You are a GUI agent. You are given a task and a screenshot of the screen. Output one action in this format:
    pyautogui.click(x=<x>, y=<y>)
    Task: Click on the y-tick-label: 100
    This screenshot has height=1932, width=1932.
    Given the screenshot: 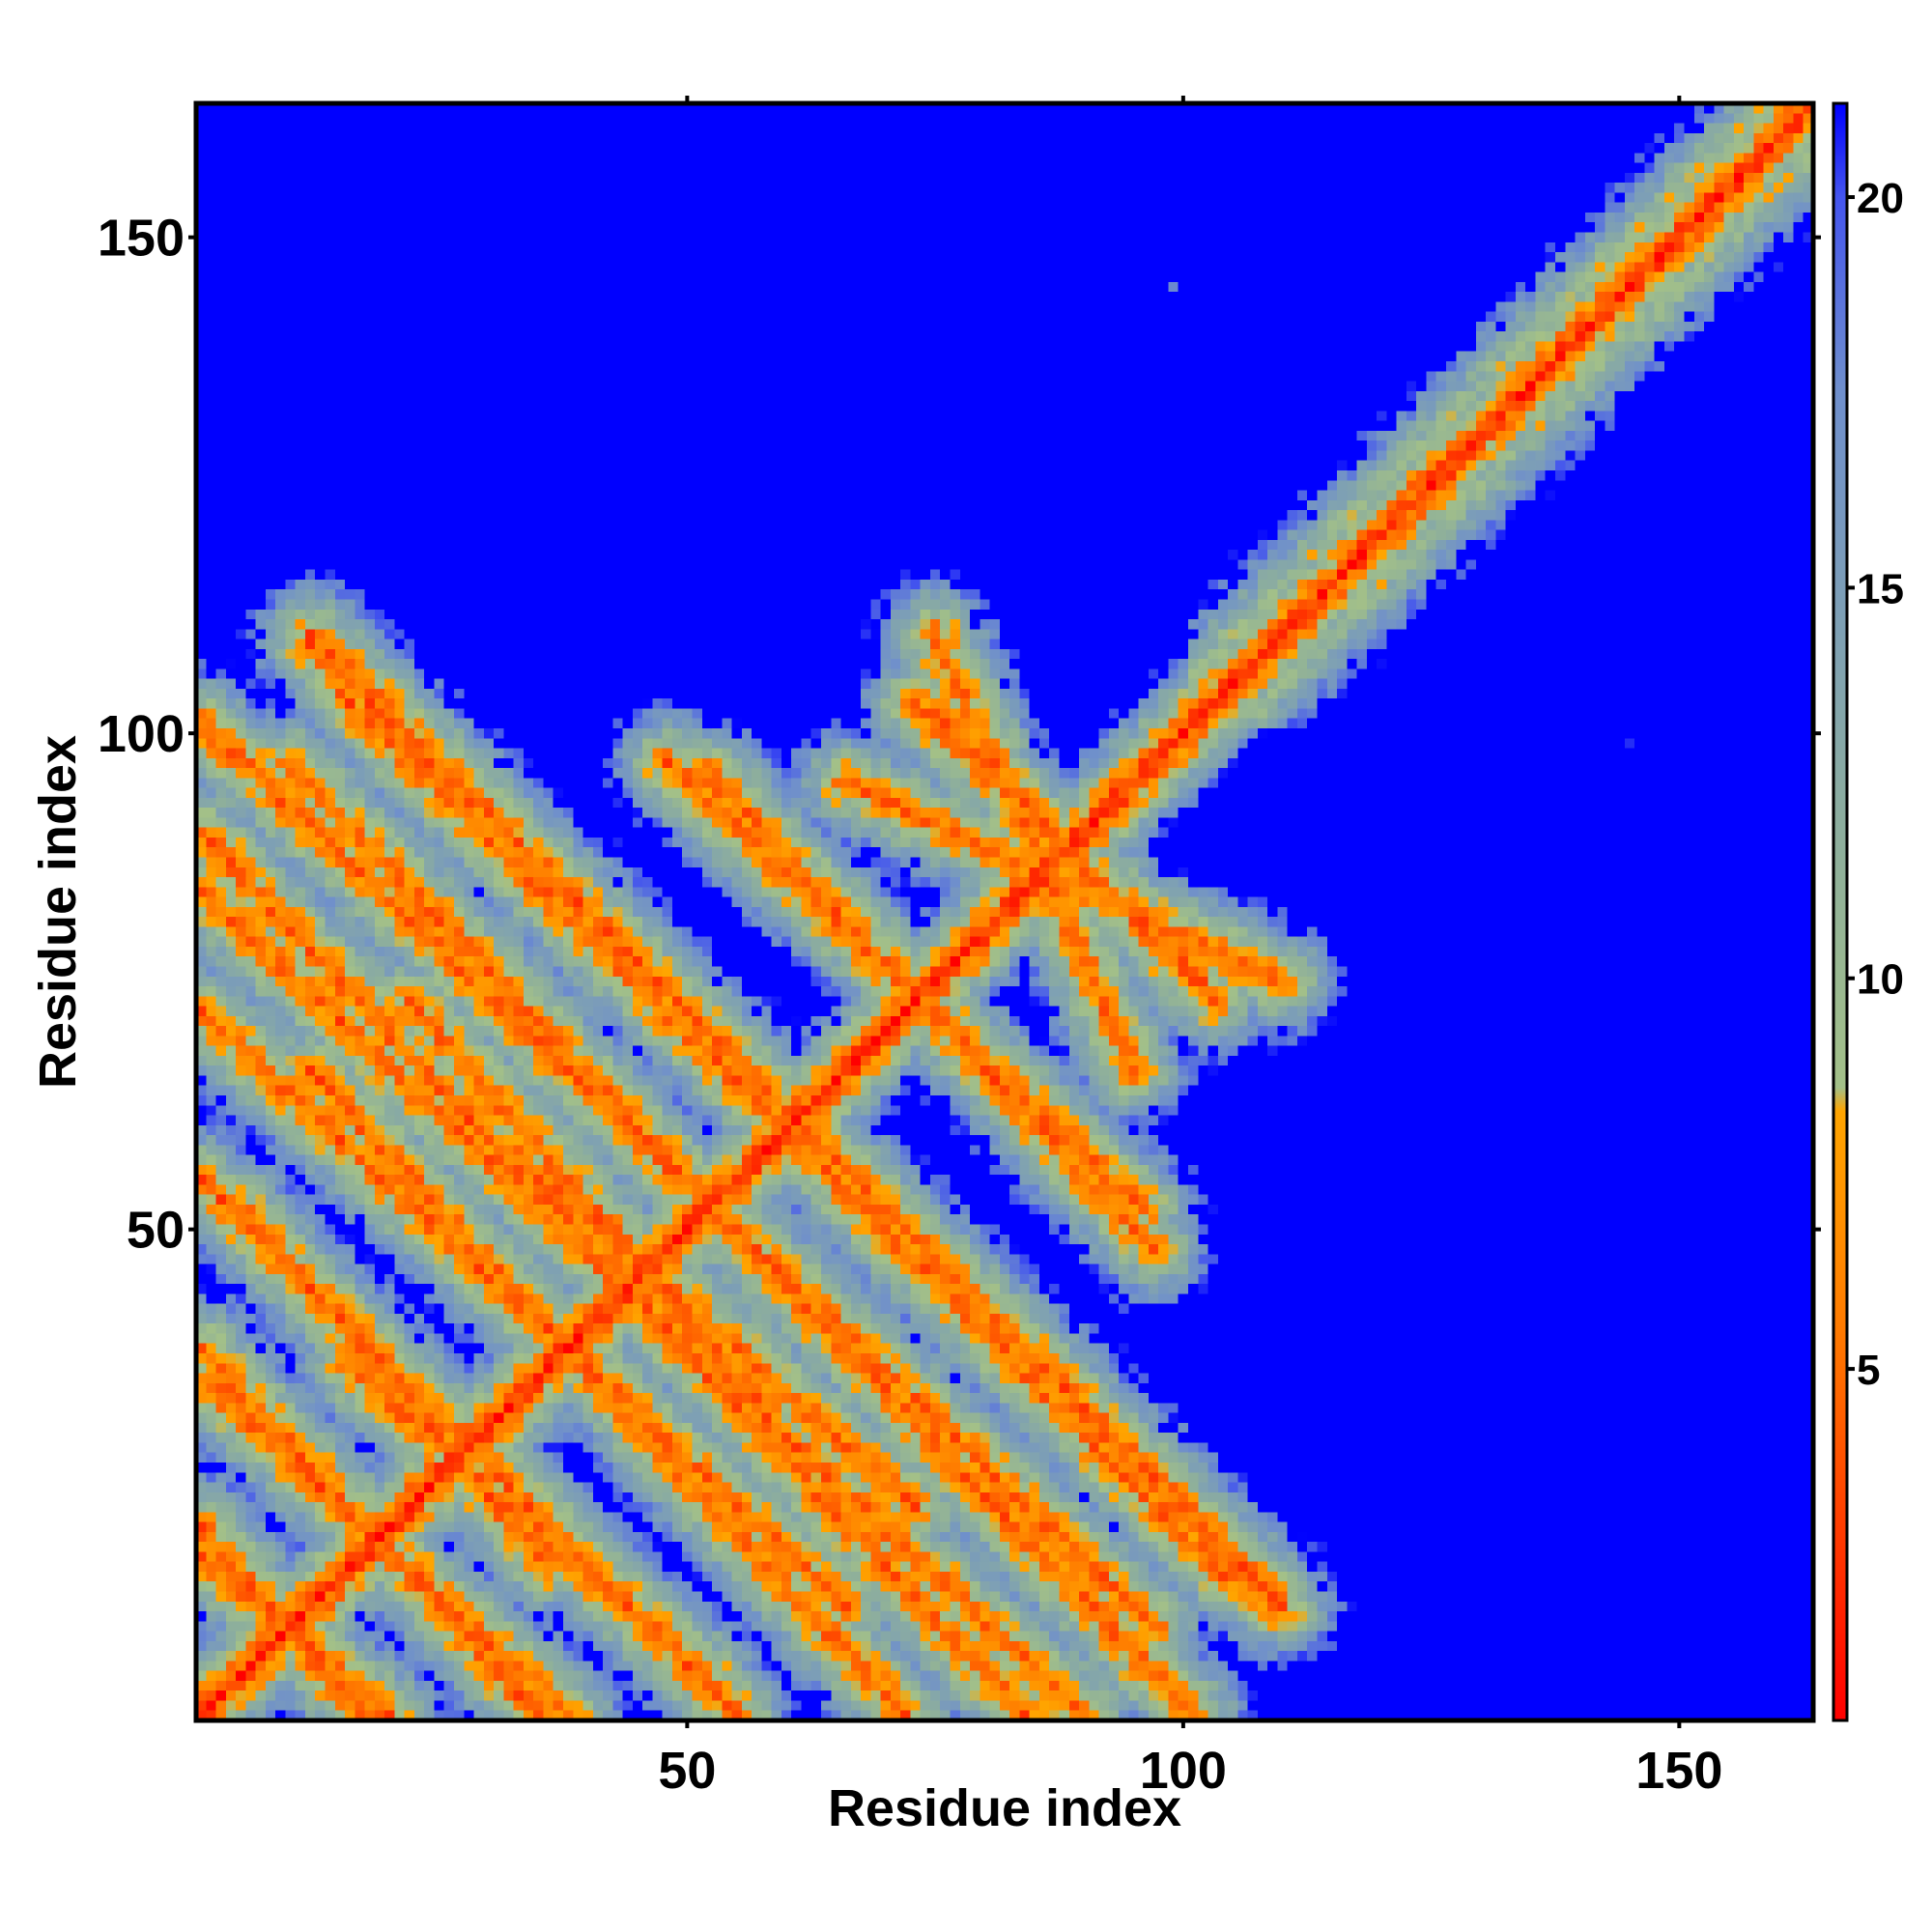 What is the action you would take?
    pyautogui.click(x=141, y=734)
    